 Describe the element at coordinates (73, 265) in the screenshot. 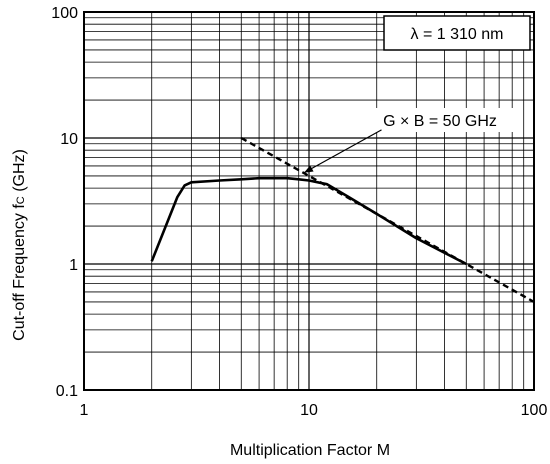

I see `y-tick-label: 1` at that location.